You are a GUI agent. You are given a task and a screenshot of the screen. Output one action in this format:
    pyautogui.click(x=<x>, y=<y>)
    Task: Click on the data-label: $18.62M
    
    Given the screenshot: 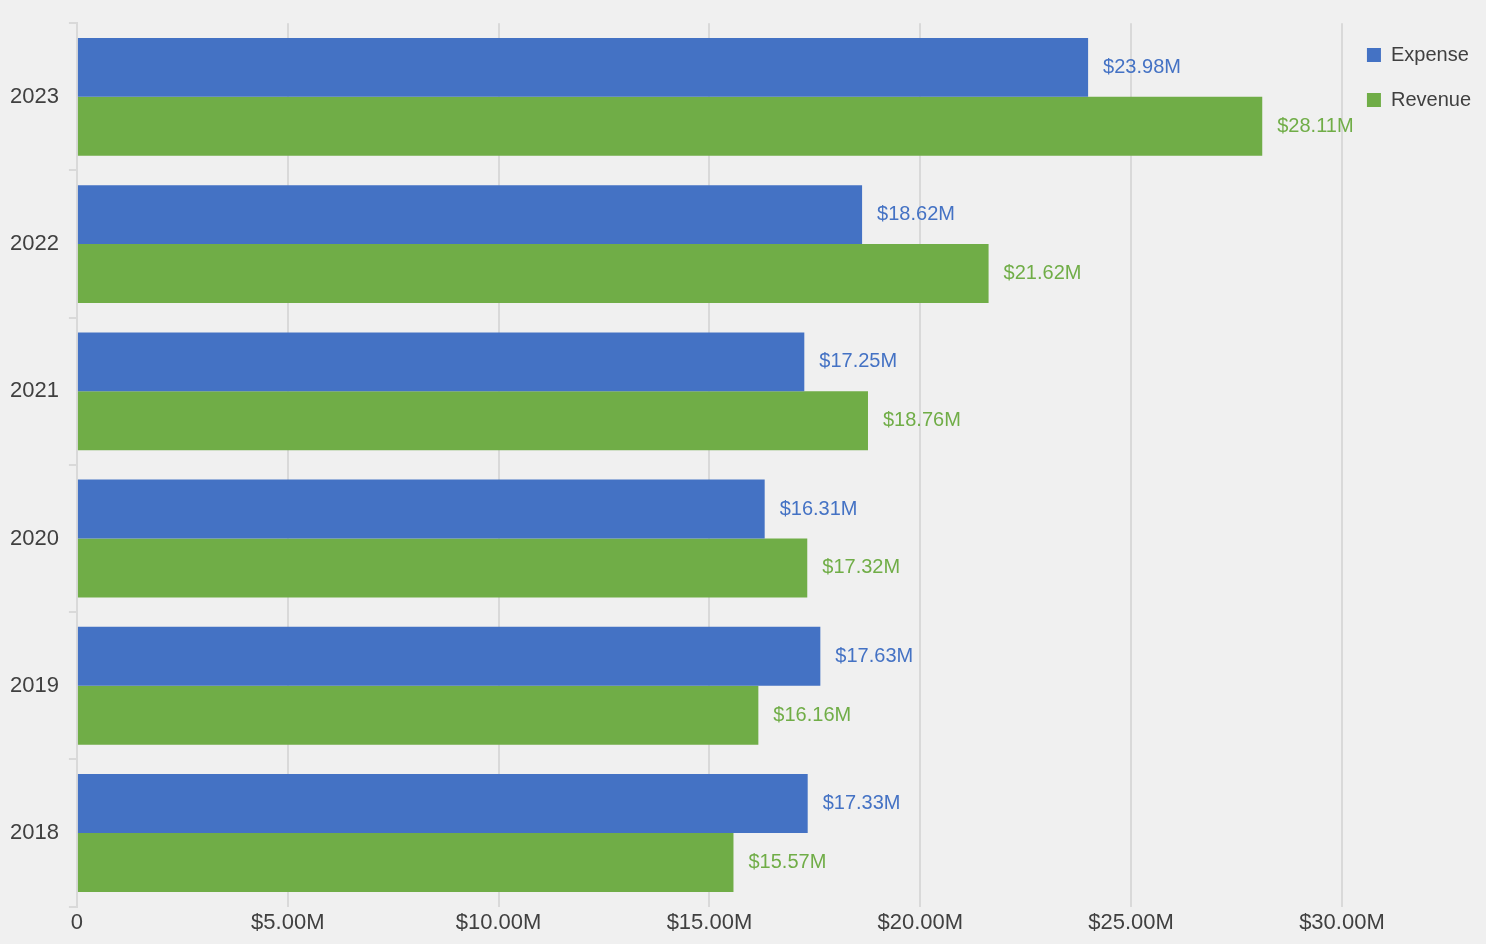 What is the action you would take?
    pyautogui.click(x=916, y=213)
    